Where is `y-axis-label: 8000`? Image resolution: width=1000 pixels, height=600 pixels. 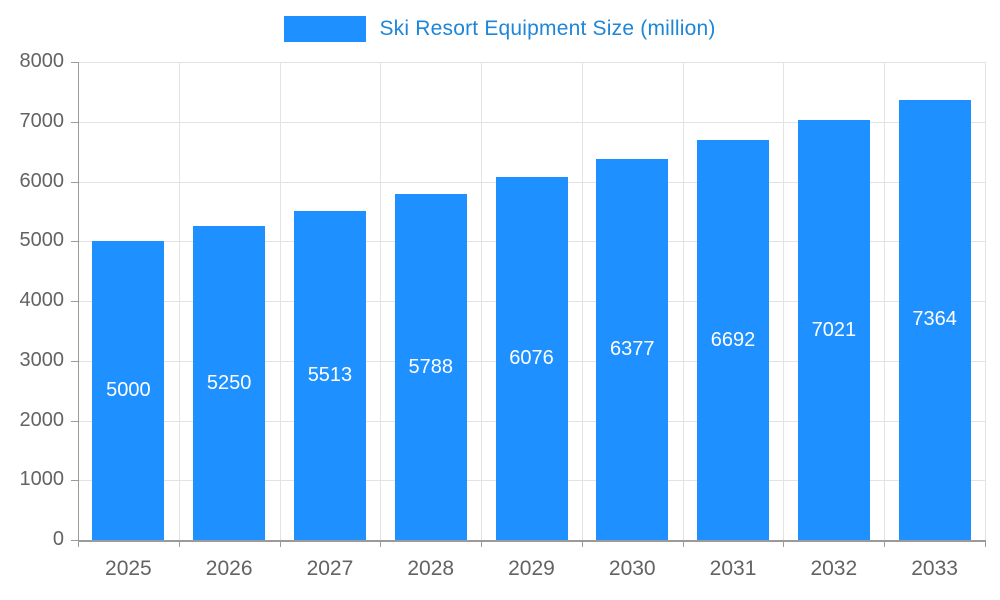
y-axis-label: 8000 is located at coordinates (42, 61).